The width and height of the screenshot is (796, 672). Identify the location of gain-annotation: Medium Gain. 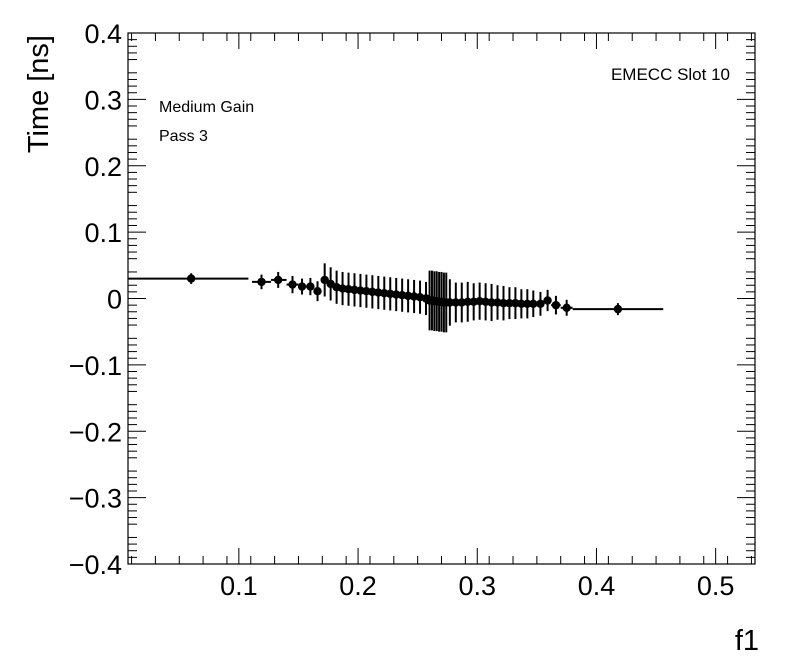
(206, 107).